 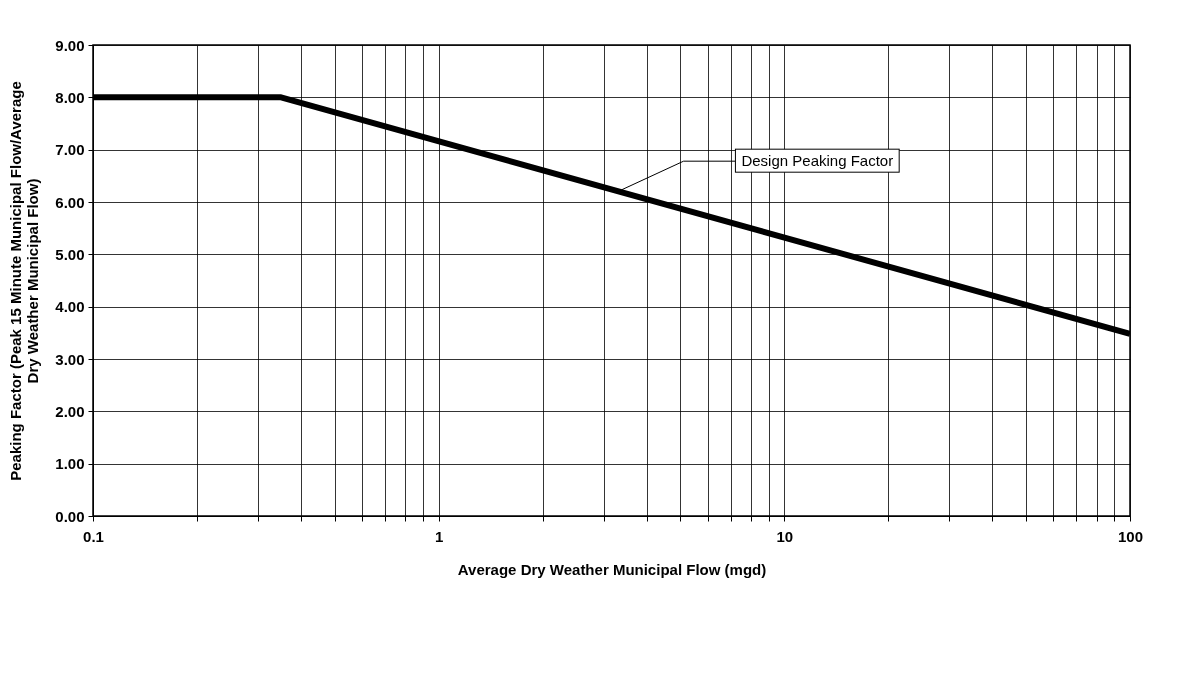 What do you see at coordinates (70, 254) in the screenshot?
I see `y-tick-label: 5.00` at bounding box center [70, 254].